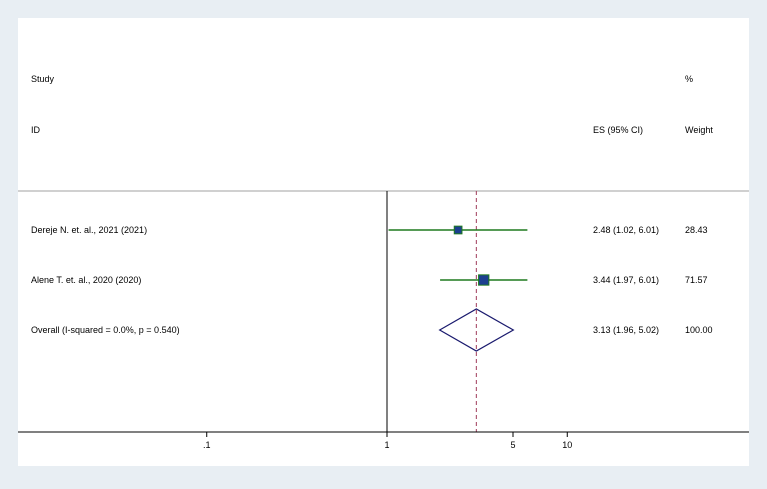 This screenshot has height=489, width=767. Describe the element at coordinates (626, 280) in the screenshot. I see `study-ci-text: 3.44 (1.97, 6.01)` at that location.